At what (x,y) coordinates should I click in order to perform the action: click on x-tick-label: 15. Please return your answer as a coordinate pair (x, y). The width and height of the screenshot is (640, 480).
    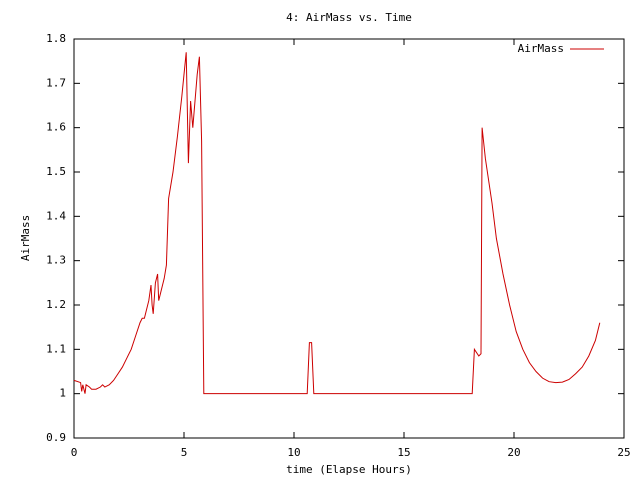
    Looking at the image, I should click on (403, 452).